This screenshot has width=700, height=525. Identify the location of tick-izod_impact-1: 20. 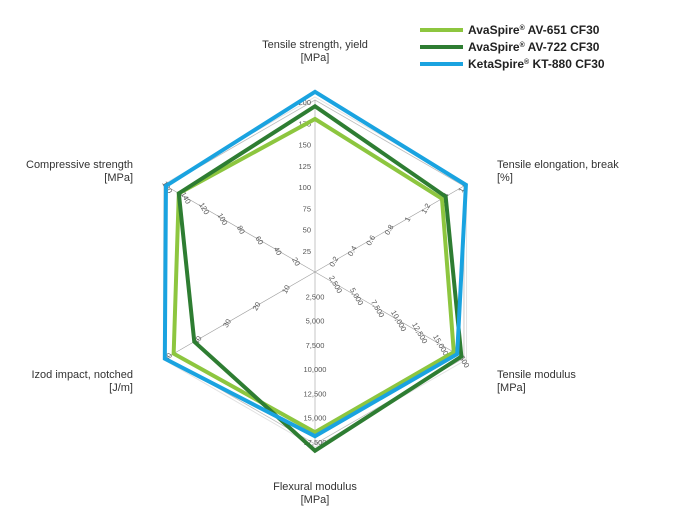
(257, 306).